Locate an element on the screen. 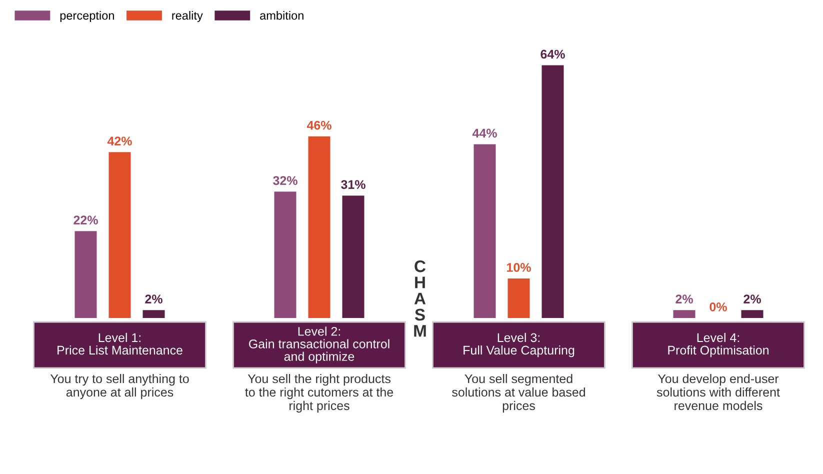  data-label: 10% is located at coordinates (519, 267).